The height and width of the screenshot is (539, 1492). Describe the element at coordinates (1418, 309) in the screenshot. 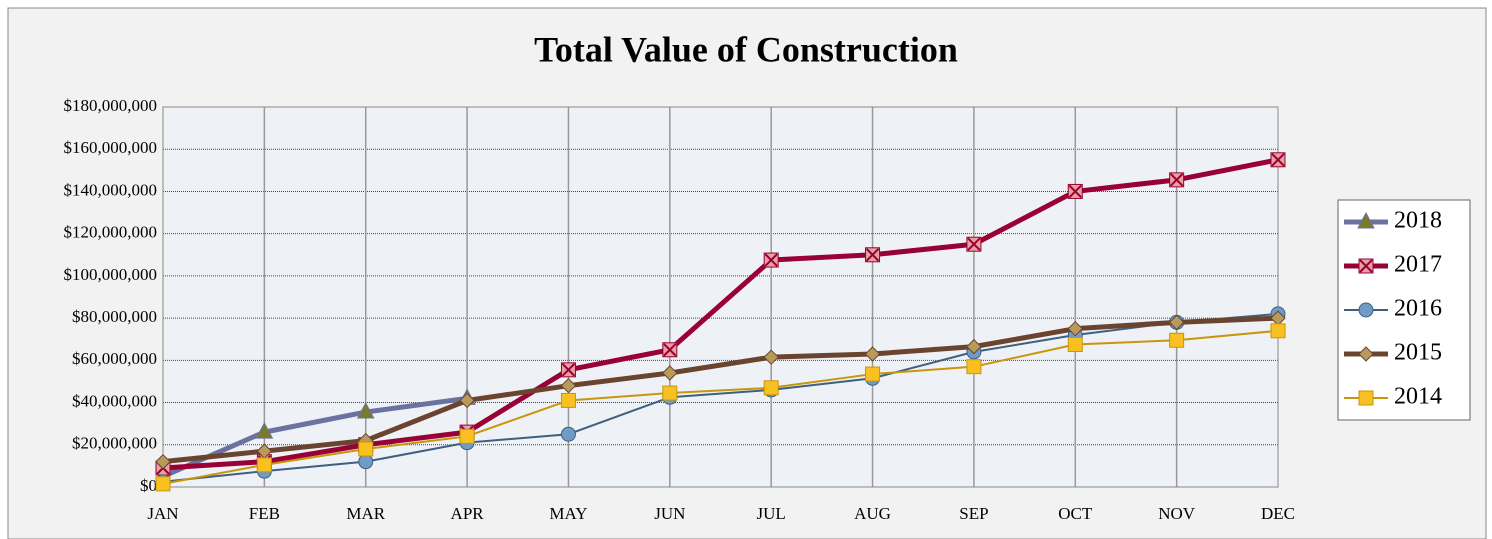

I see `legend-label: 2016` at that location.